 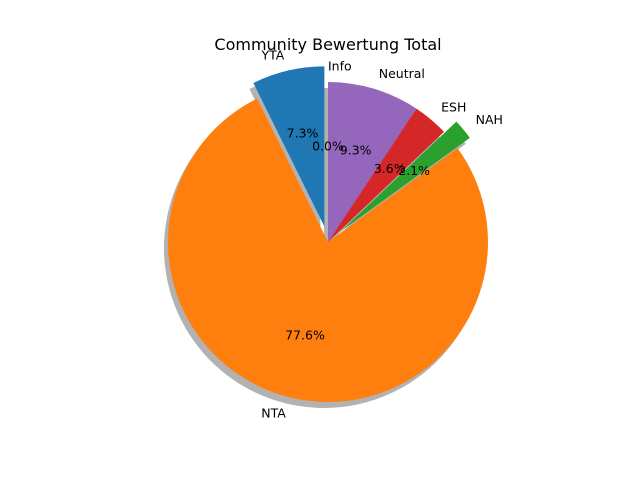 What do you see at coordinates (356, 150) in the screenshot?
I see `slice-percent-neutral: 9.3%` at bounding box center [356, 150].